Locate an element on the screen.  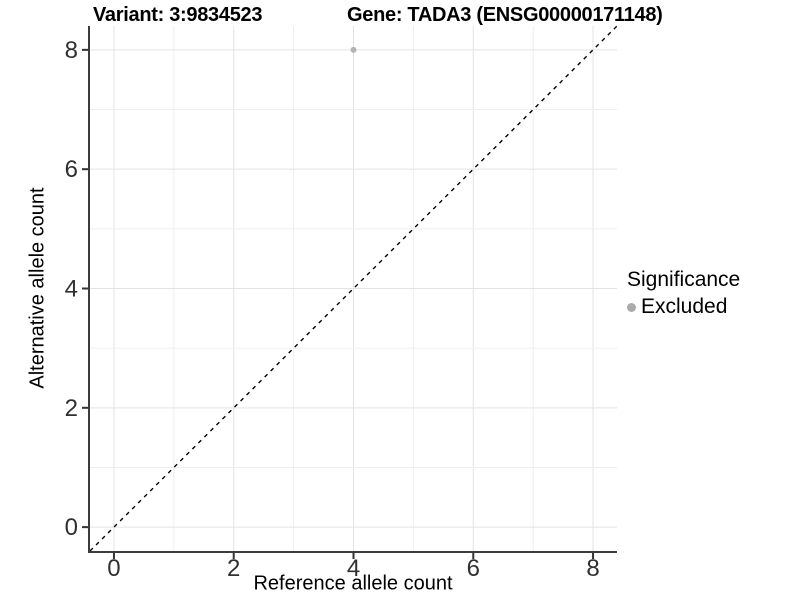
variant-title: Variant: 3:9834523 is located at coordinates (178, 15).